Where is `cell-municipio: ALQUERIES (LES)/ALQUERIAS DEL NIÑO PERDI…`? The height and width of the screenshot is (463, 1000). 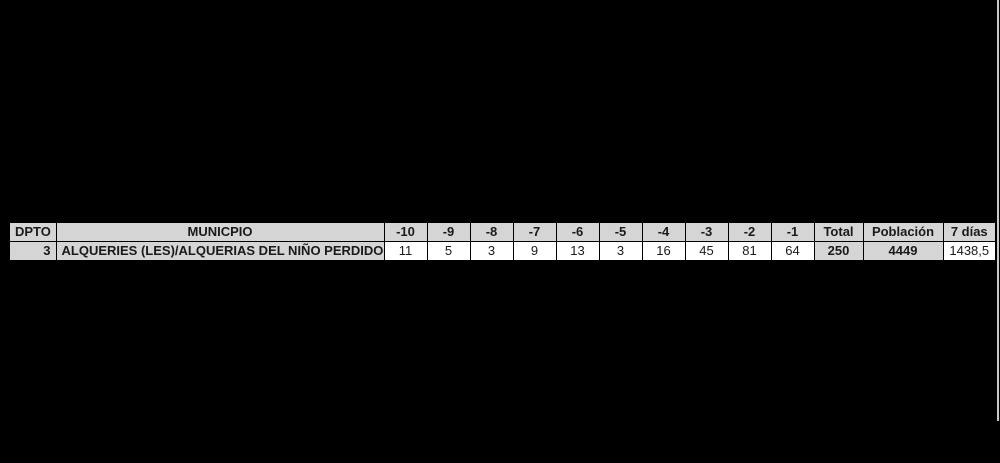
cell-municipio: ALQUERIES (LES)/ALQUERIAS DEL NIÑO PERDI… is located at coordinates (220, 251).